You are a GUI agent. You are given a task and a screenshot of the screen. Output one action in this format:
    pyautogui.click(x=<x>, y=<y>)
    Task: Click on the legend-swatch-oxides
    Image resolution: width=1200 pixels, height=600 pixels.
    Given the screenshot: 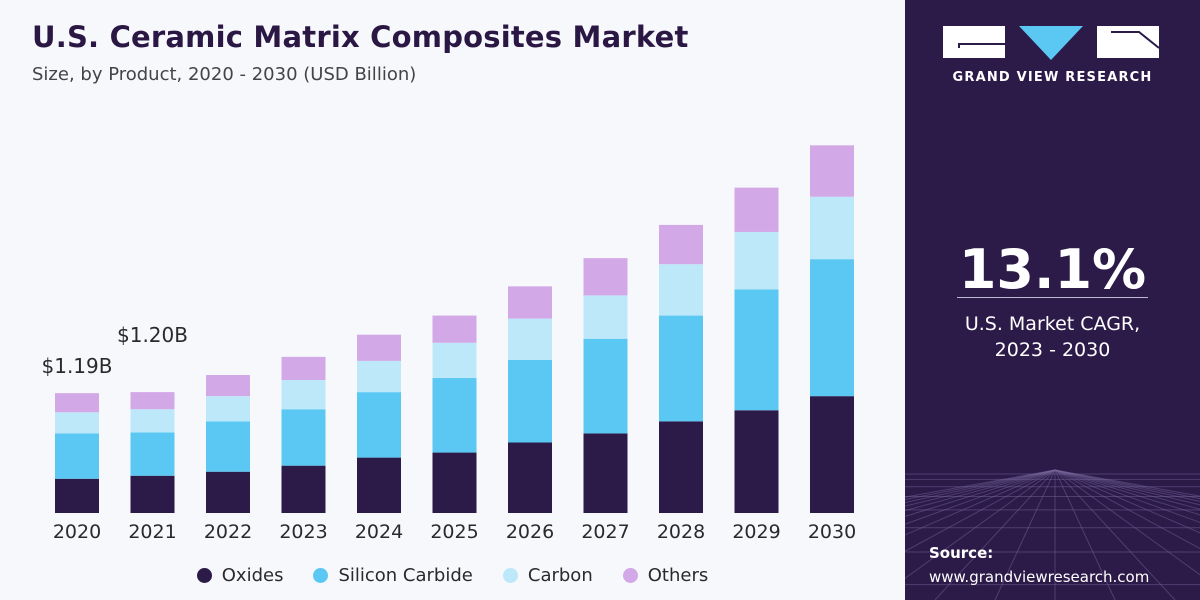 What is the action you would take?
    pyautogui.click(x=204, y=575)
    